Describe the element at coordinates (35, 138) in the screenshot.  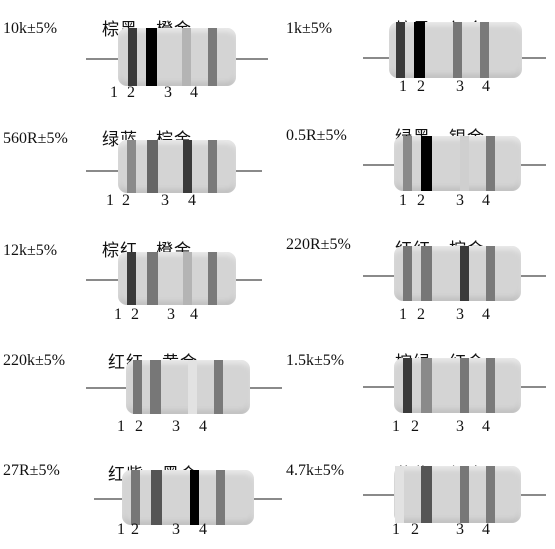
I see `resistance-value-label: 560R±5%` at that location.